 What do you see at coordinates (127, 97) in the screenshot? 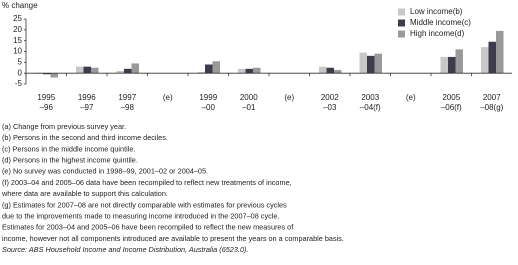
I see `x-tick-label: 1997` at bounding box center [127, 97].